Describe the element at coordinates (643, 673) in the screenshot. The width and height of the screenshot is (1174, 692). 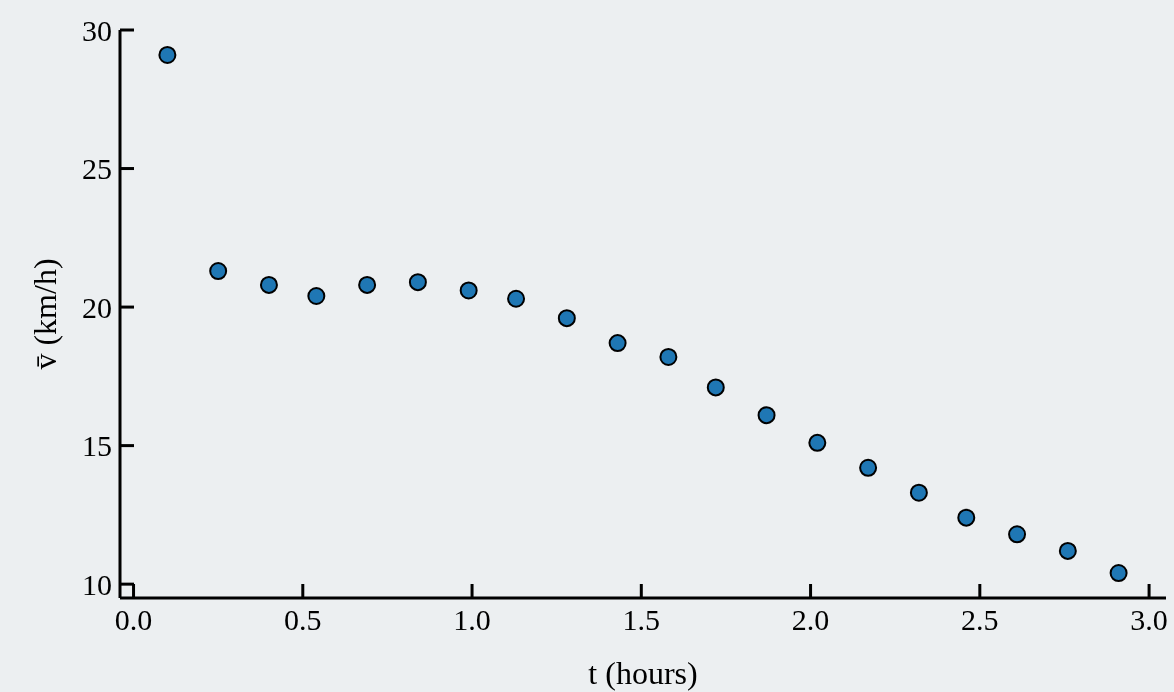
I see `x-axis-title: t (hours)` at that location.